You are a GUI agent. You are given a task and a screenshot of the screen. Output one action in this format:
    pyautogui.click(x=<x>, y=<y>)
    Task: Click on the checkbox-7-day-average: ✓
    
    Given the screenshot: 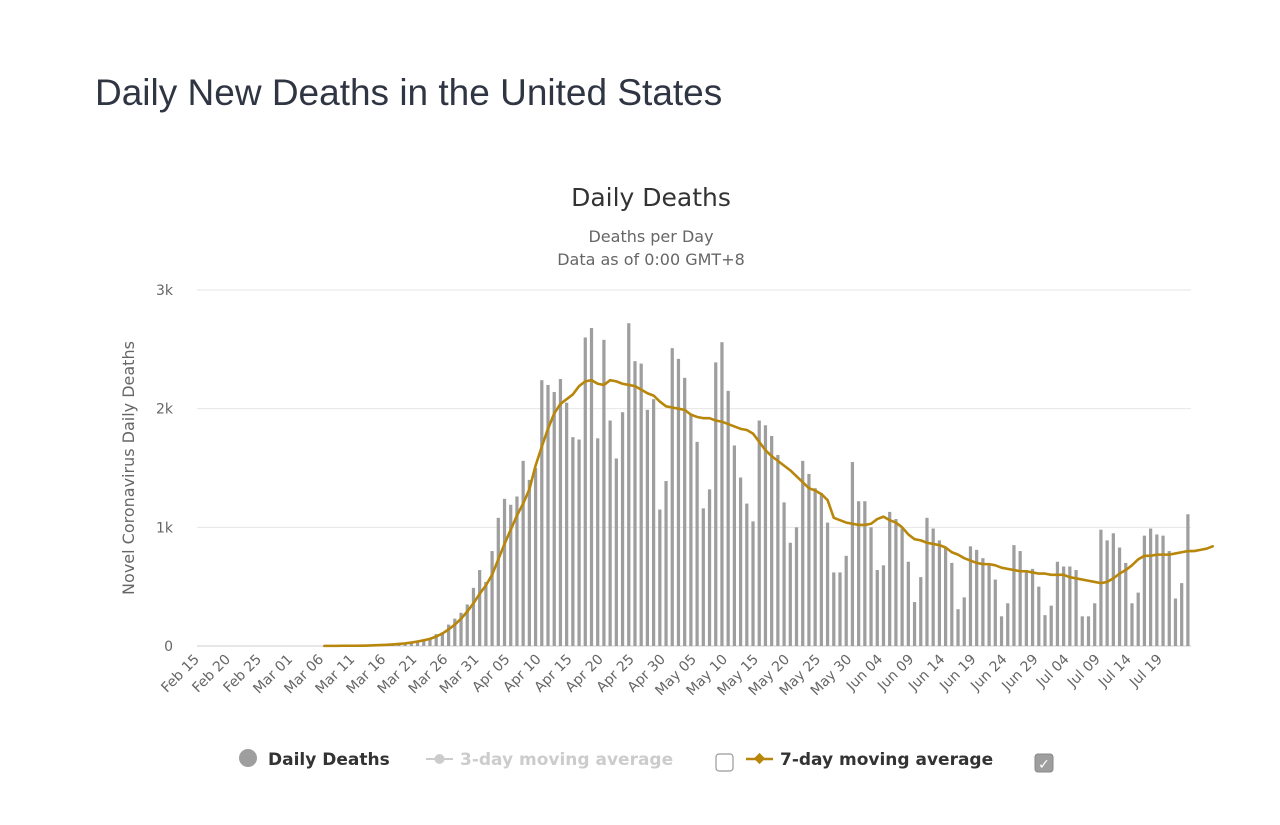 What is the action you would take?
    pyautogui.click(x=1044, y=763)
    